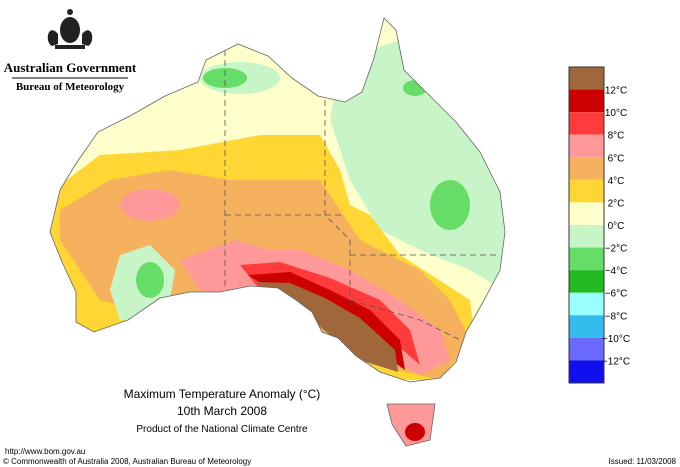 The height and width of the screenshot is (467, 680). Describe the element at coordinates (616, 91) in the screenshot. I see `legend-label: 12°C` at that location.